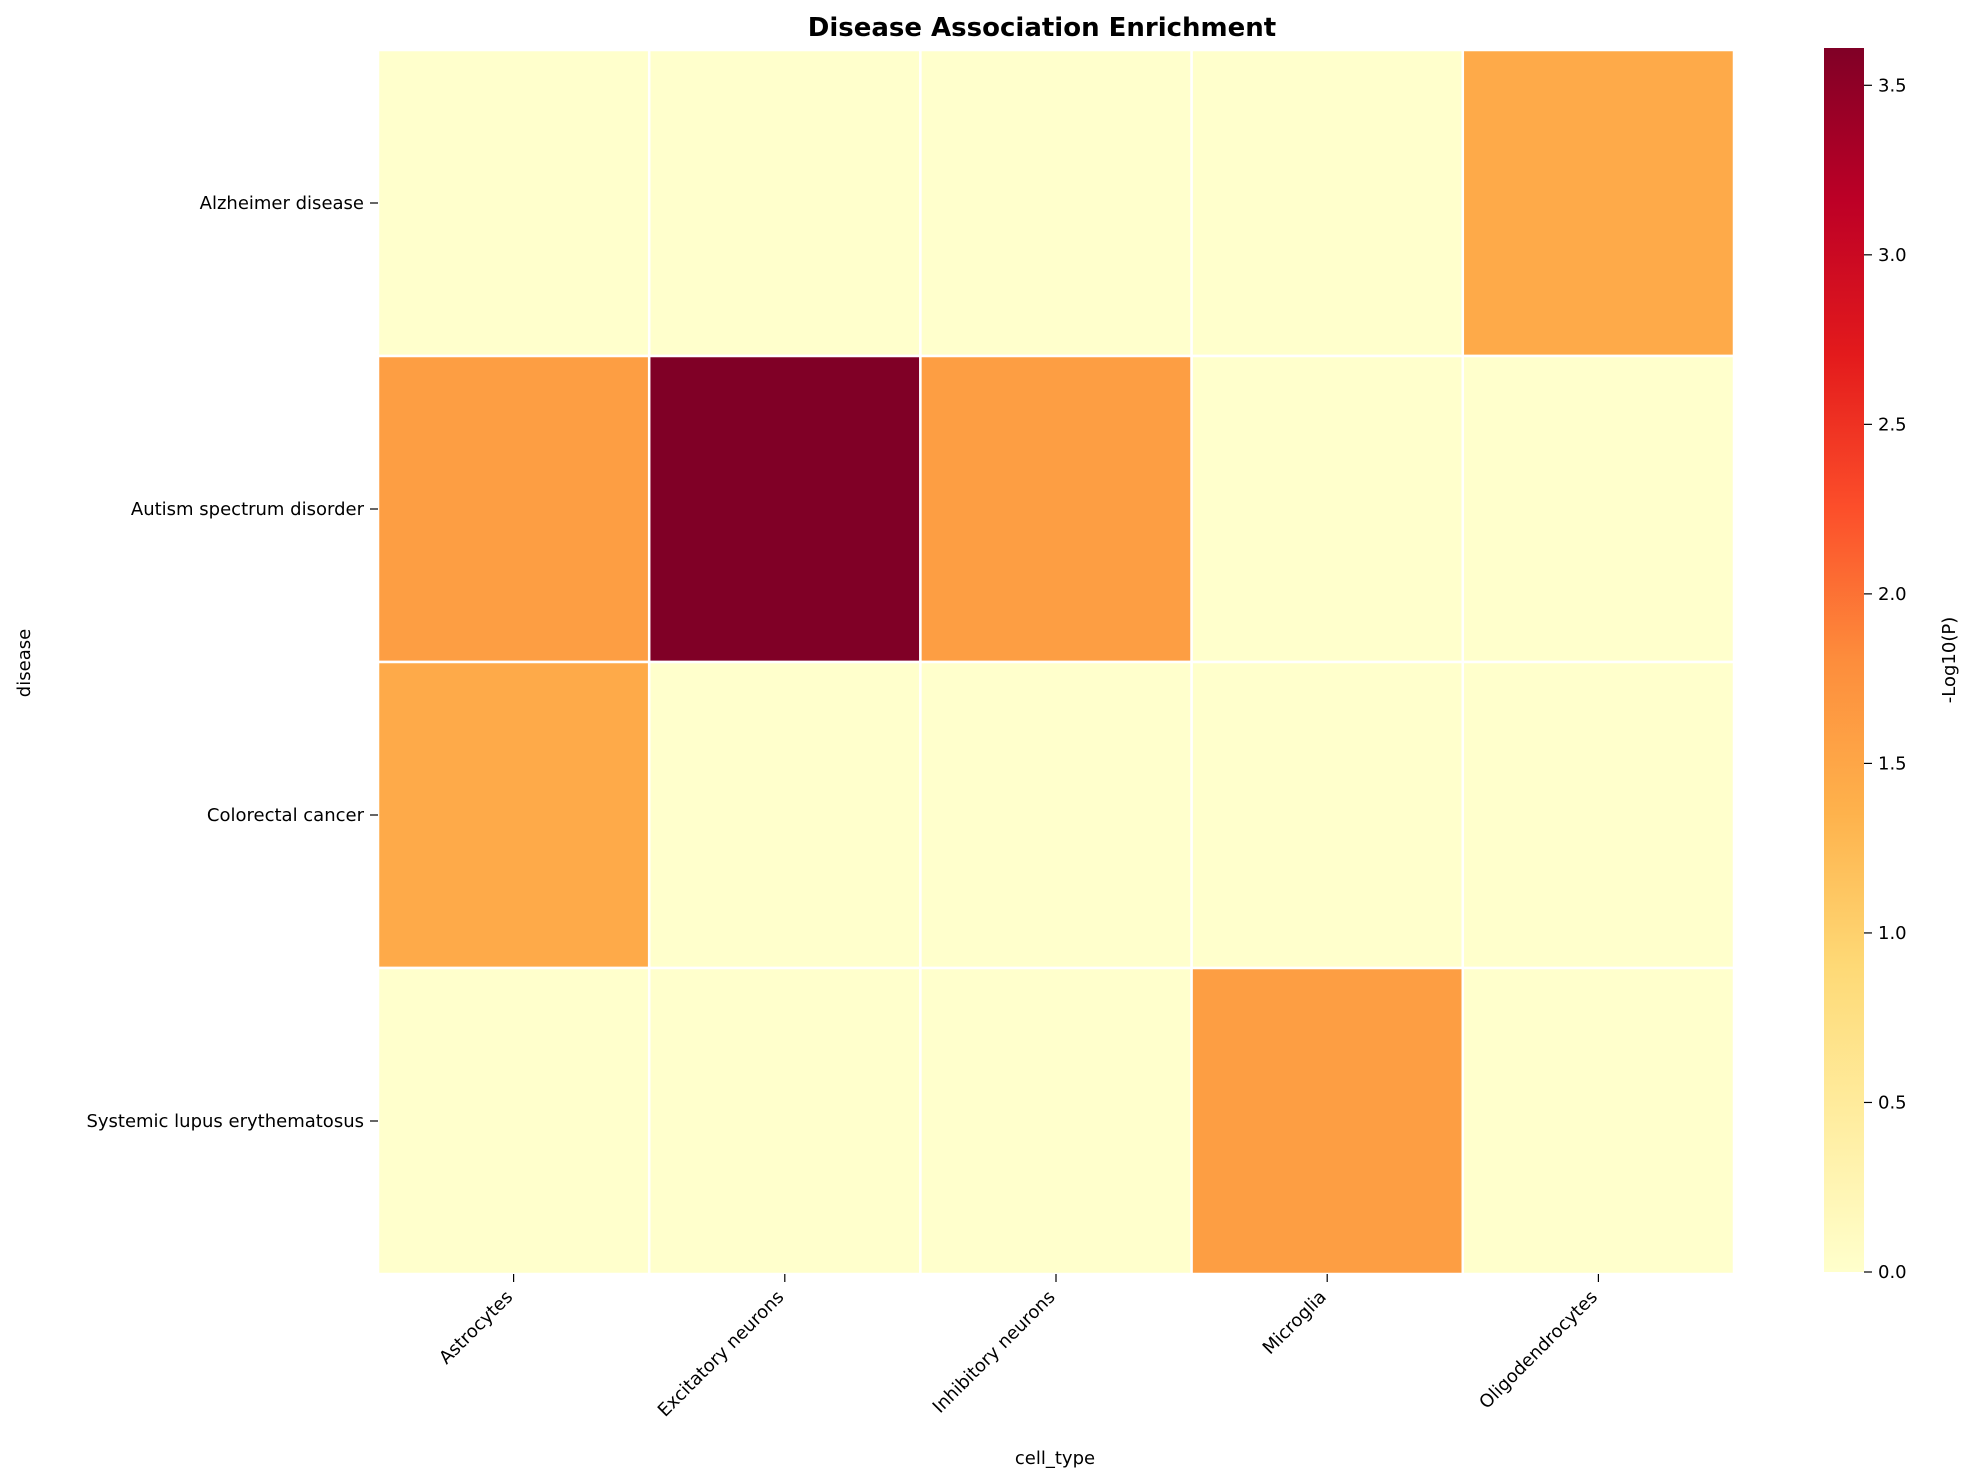 This screenshot has width=1968, height=1483. Describe the element at coordinates (1892, 1272) in the screenshot. I see `colorbar-tick-label: 0.0` at that location.